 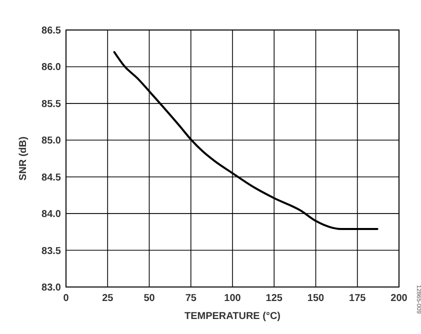 I want to click on y-axis-title: SNR (dB), so click(x=23, y=158).